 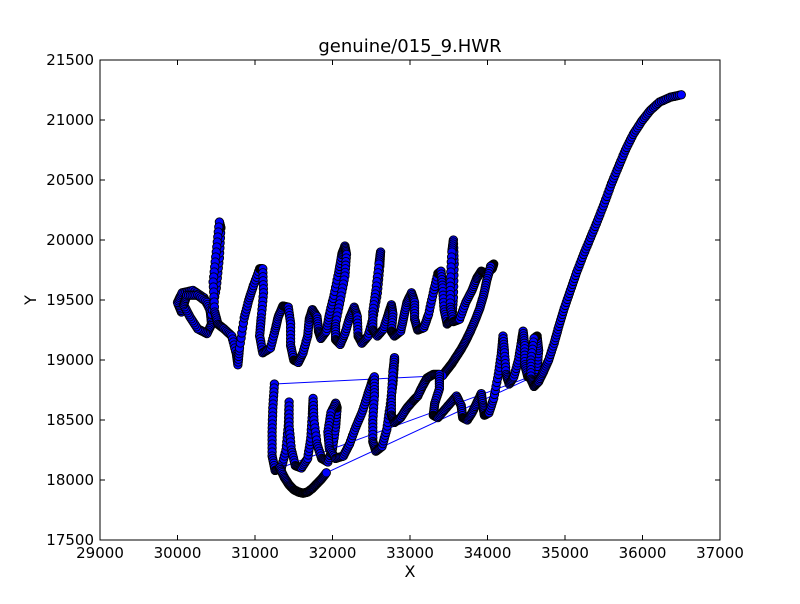 I want to click on y-tick-label: 19500, so click(x=70, y=300).